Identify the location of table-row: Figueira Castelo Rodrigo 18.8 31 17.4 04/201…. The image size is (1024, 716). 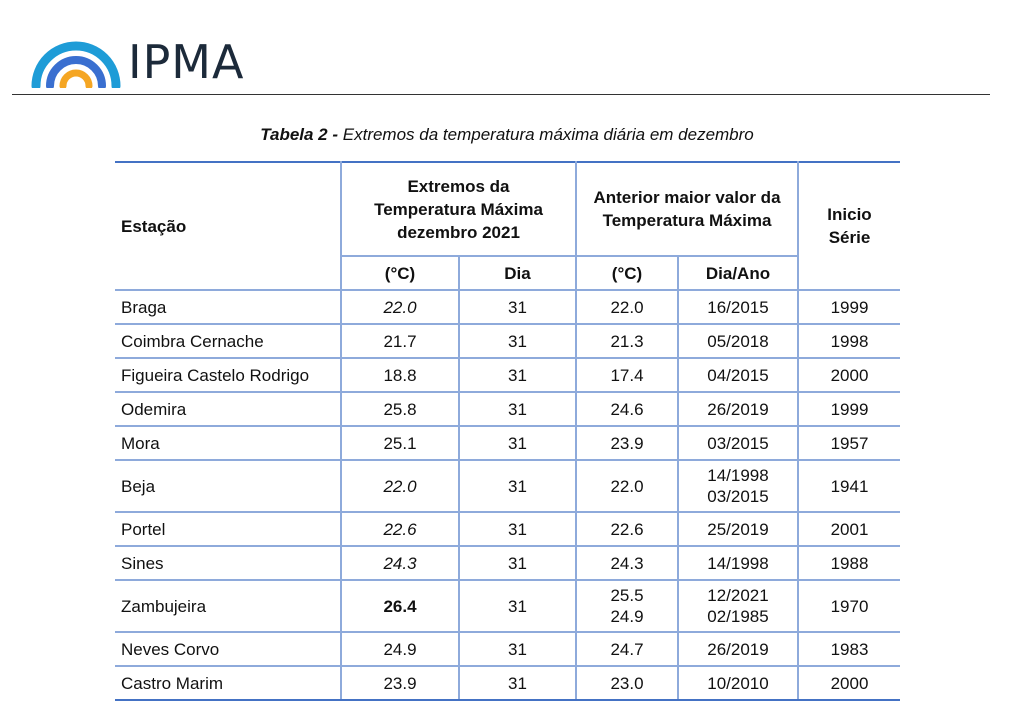
(507, 375).